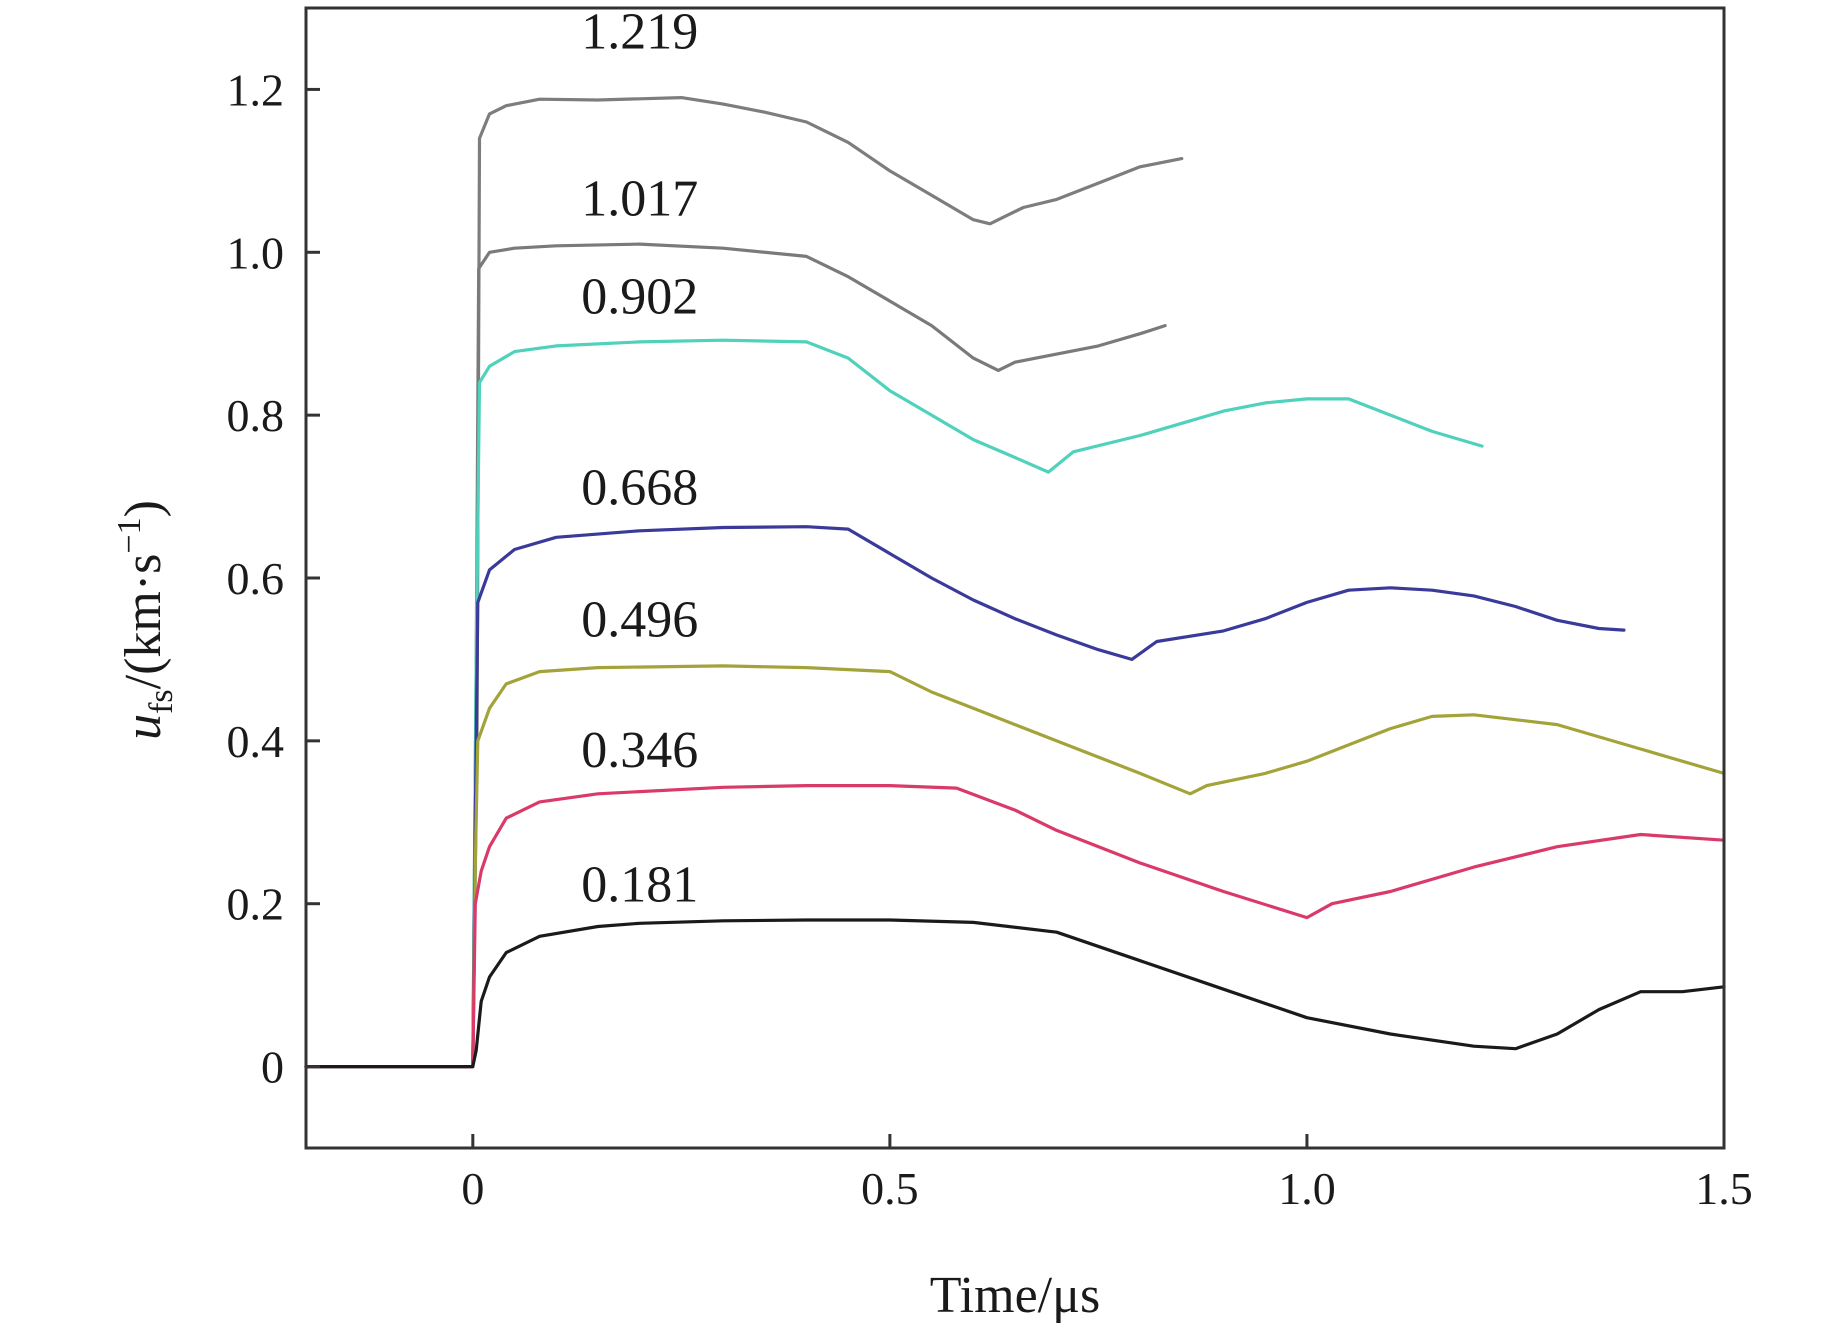 Image resolution: width=1843 pixels, height=1335 pixels. Describe the element at coordinates (639, 296) in the screenshot. I see `series-label-0.902: 0.902` at that location.